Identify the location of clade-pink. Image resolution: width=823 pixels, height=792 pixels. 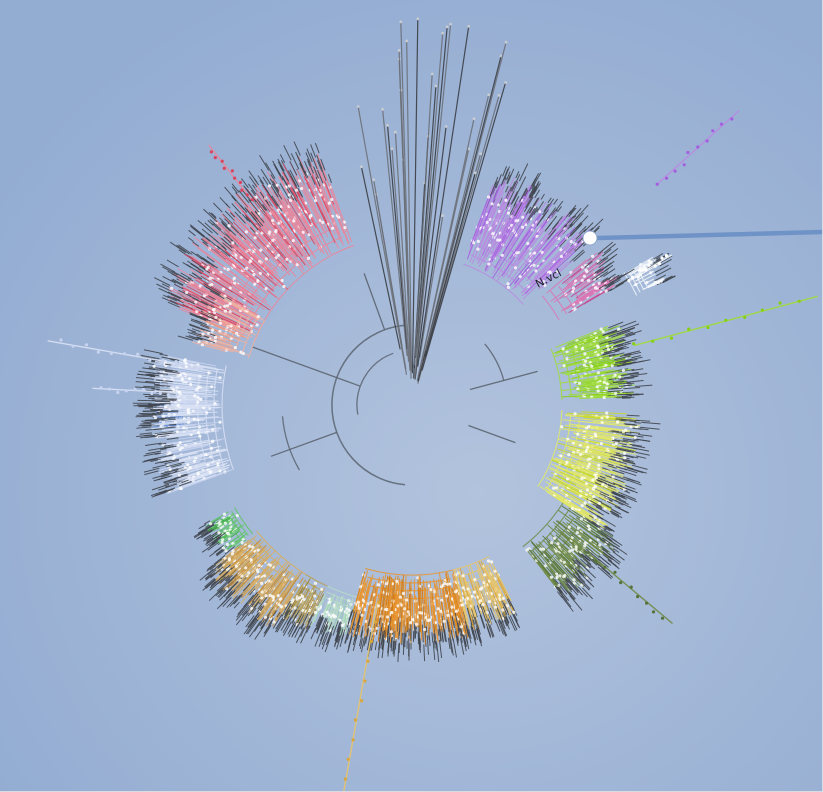
(254, 241).